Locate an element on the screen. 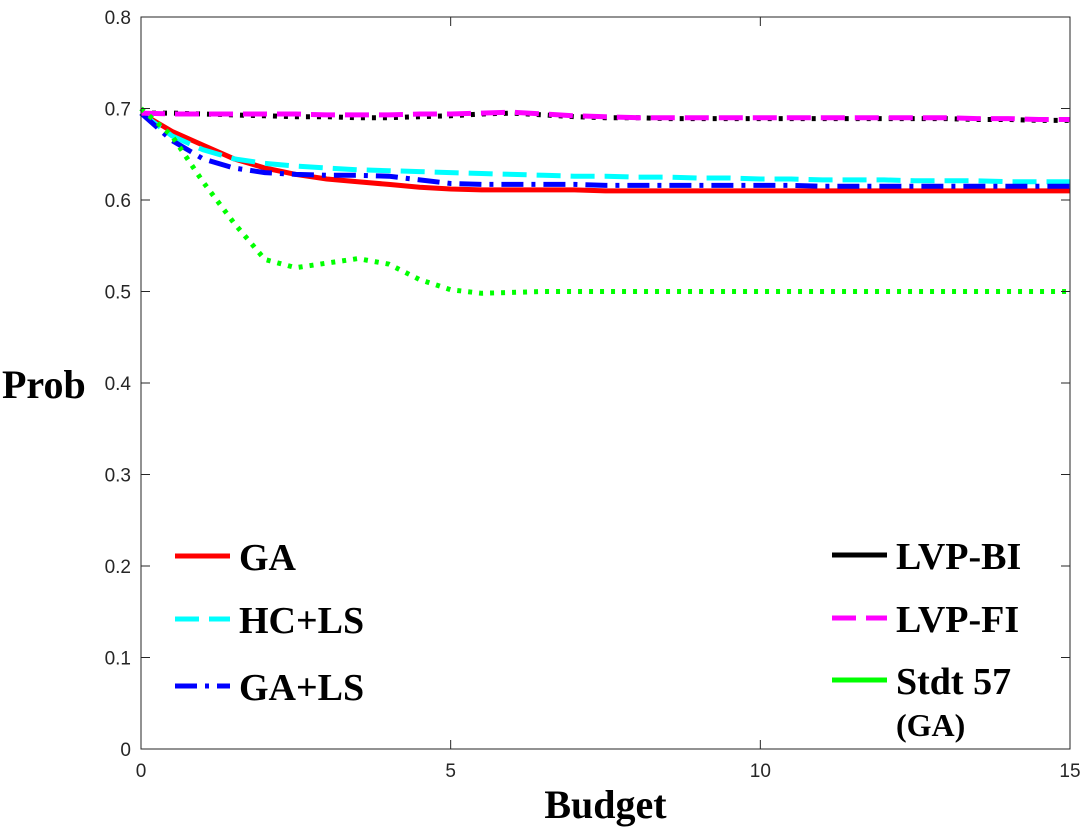  legend-label-ga: GA is located at coordinates (268, 558).